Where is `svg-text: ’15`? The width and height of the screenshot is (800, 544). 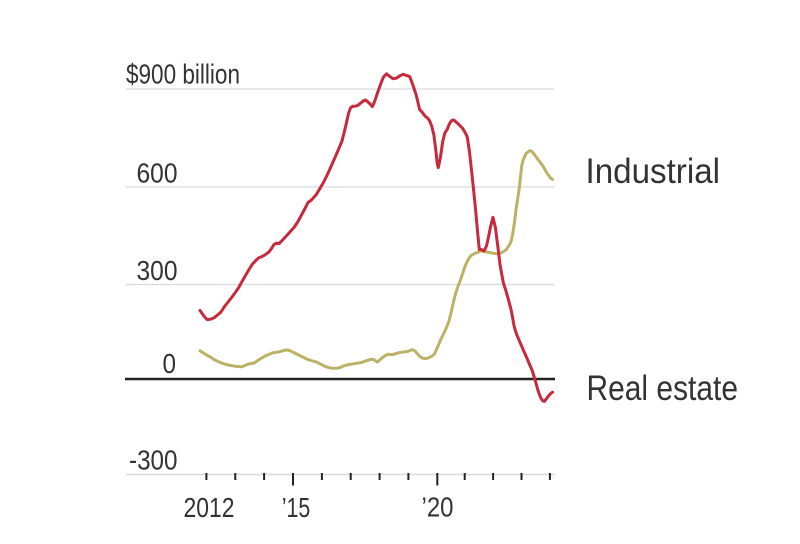
svg-text: ’15 is located at coordinates (296, 507).